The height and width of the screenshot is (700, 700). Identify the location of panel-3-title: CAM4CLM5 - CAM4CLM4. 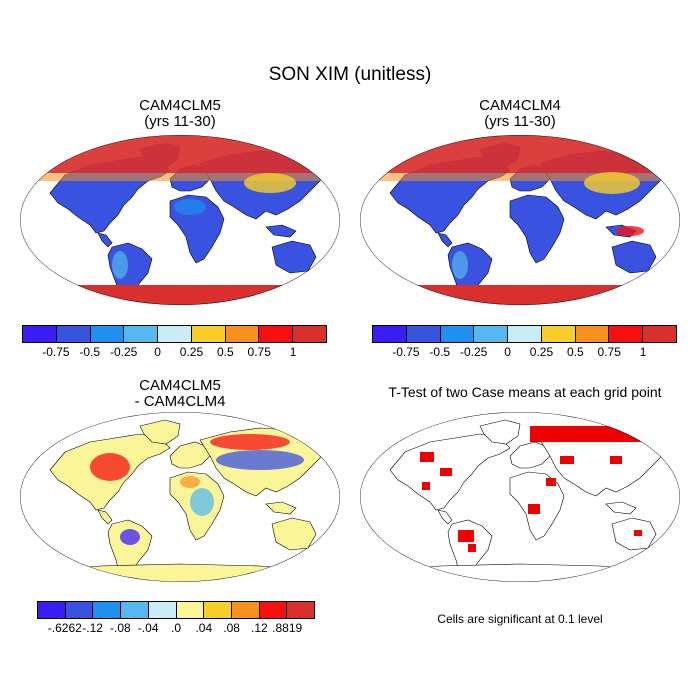
(180, 394).